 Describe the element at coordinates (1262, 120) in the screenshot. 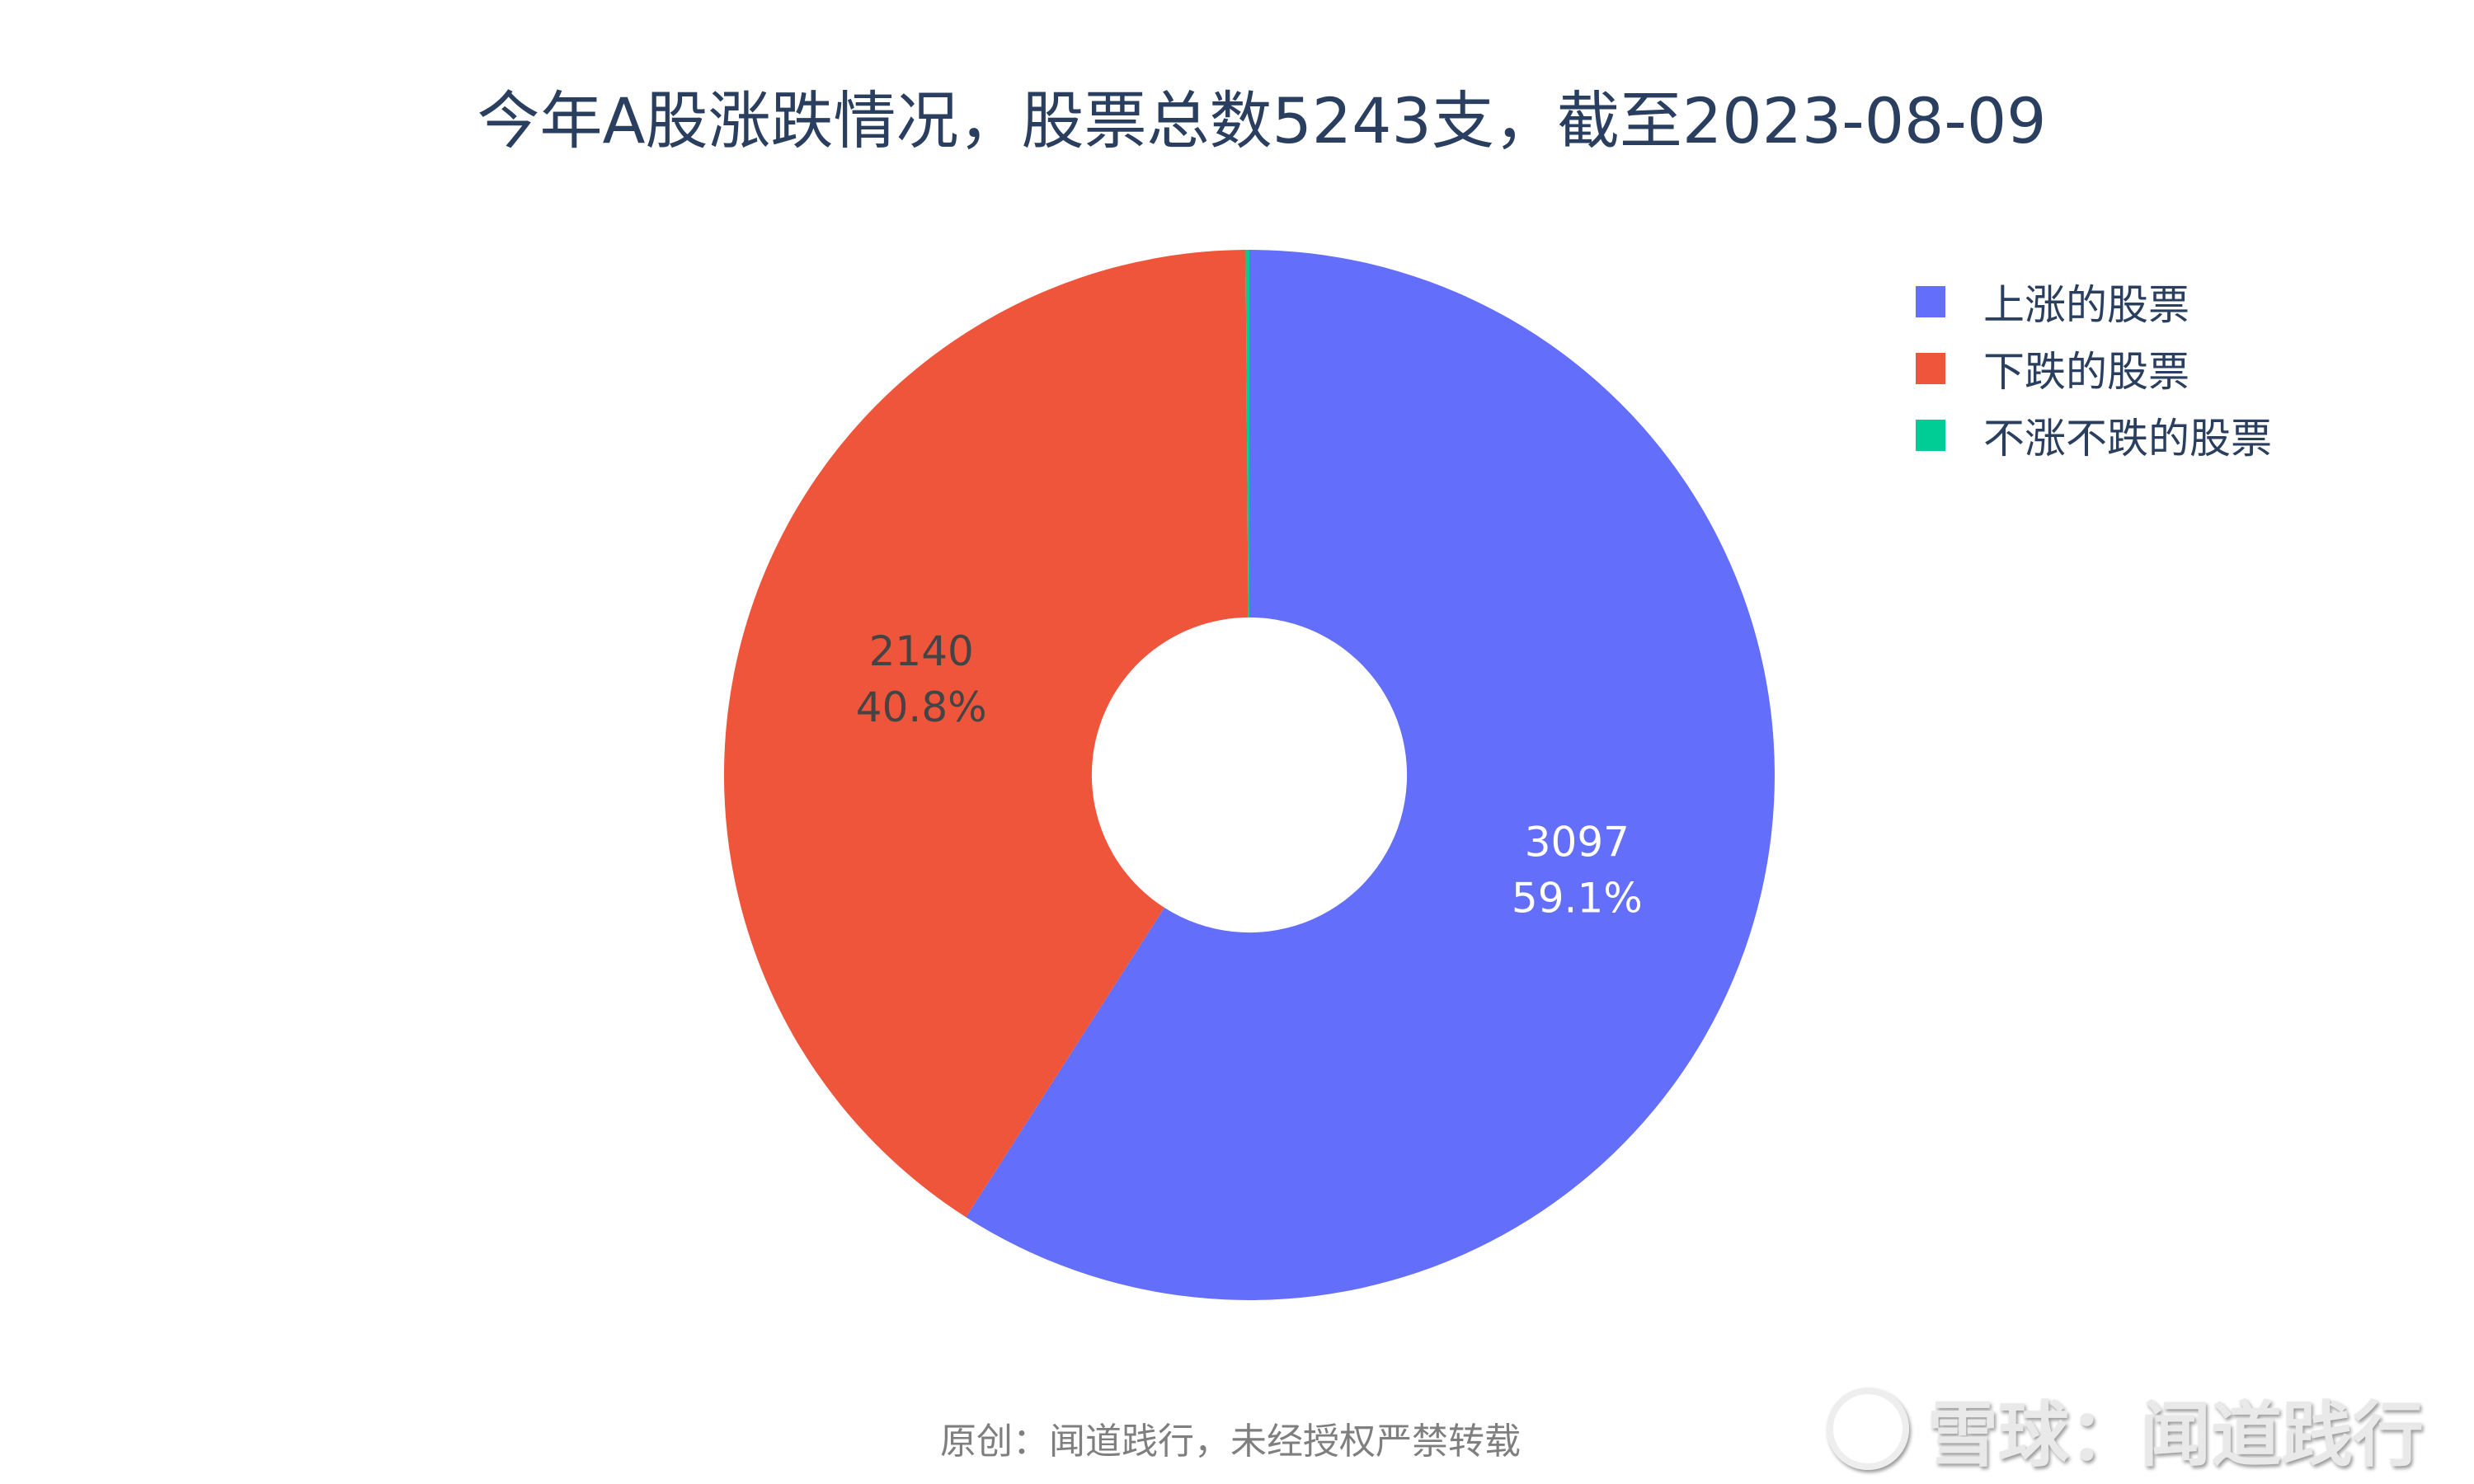

I see `chart-title: 今年A股涨跌情况，股票总数5243支，截至2023-08-09` at that location.